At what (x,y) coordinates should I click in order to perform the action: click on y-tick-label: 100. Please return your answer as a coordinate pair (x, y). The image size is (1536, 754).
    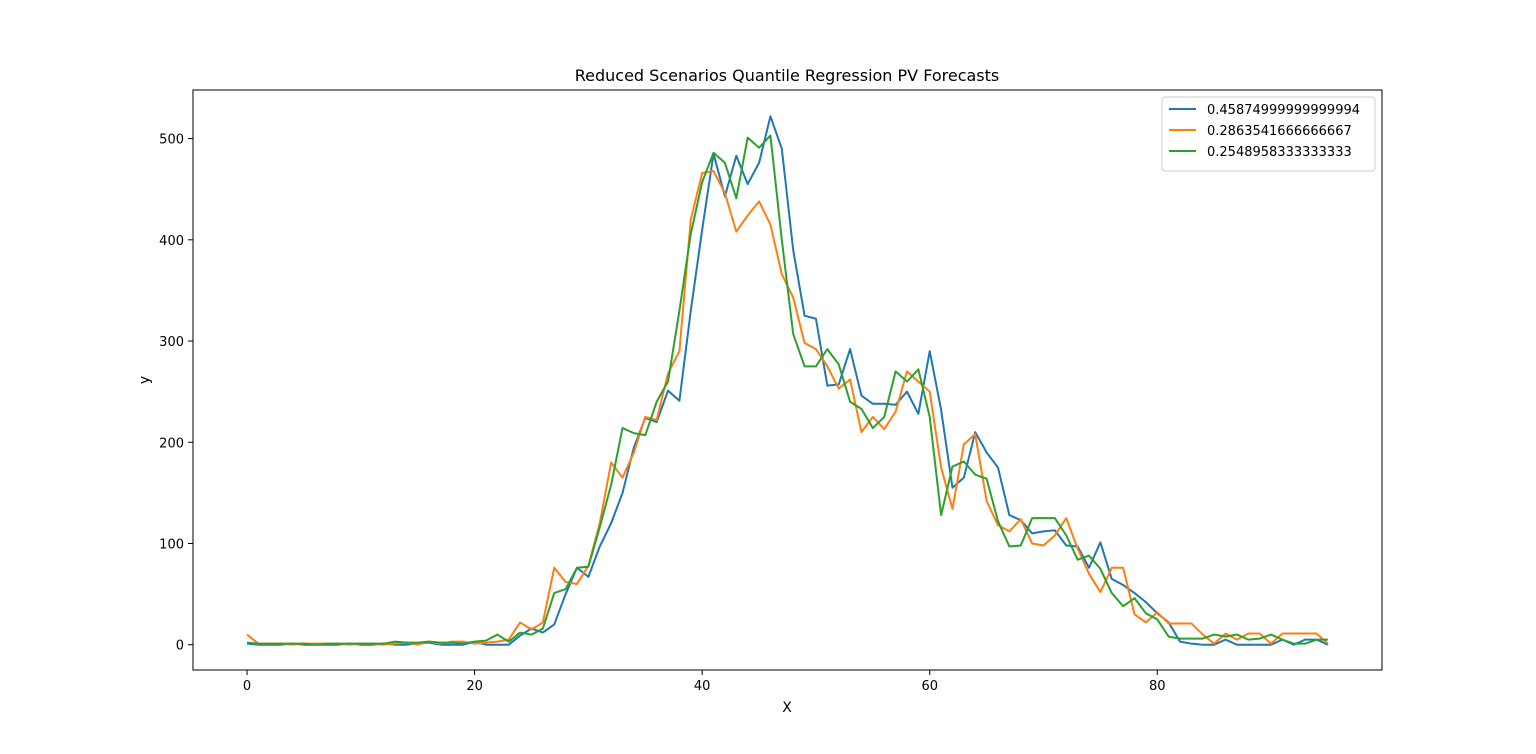
    Looking at the image, I should click on (171, 544).